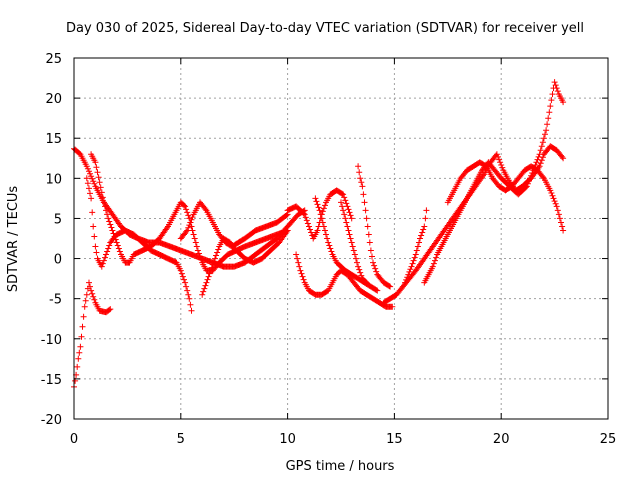 This screenshot has height=480, width=640. Describe the element at coordinates (181, 439) in the screenshot. I see `x-tick-label: 5` at that location.